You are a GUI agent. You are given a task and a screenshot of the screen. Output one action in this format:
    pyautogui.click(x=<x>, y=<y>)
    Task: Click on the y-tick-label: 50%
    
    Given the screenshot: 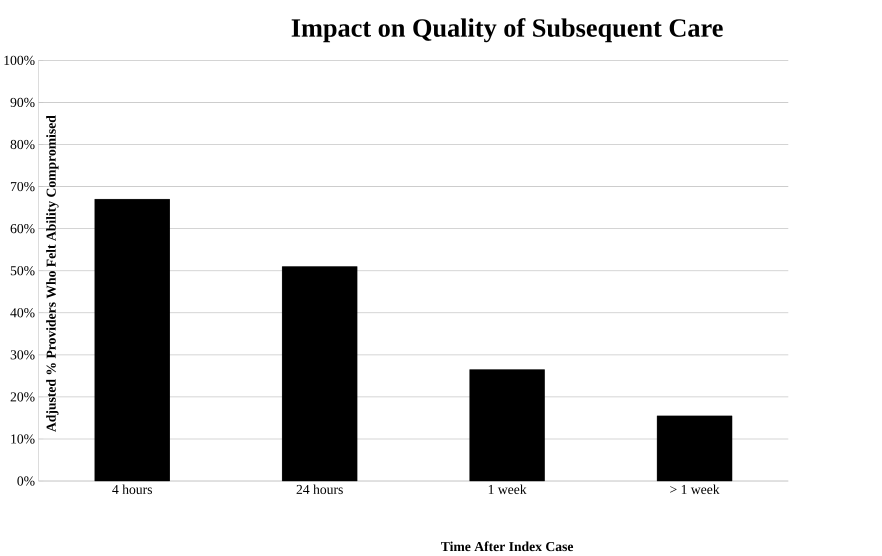 What is the action you would take?
    pyautogui.click(x=22, y=271)
    